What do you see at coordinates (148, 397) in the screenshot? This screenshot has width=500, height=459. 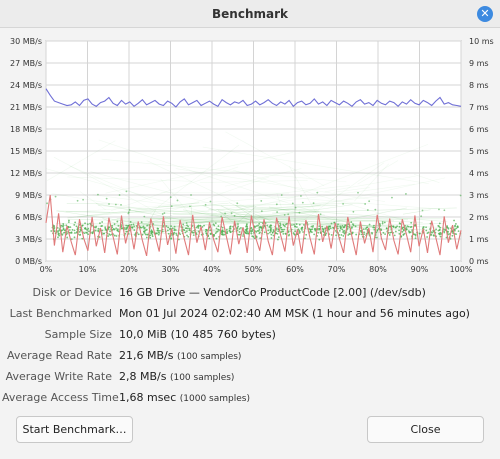 I see `access-time-value: 1,68 msec` at bounding box center [148, 397].